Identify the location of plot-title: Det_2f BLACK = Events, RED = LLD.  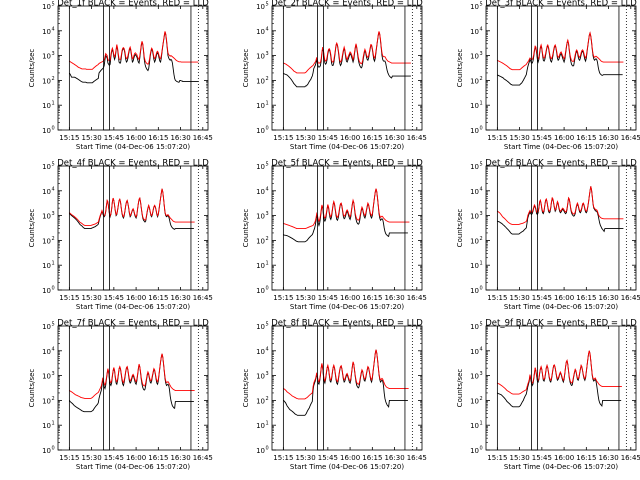
(347, 4).